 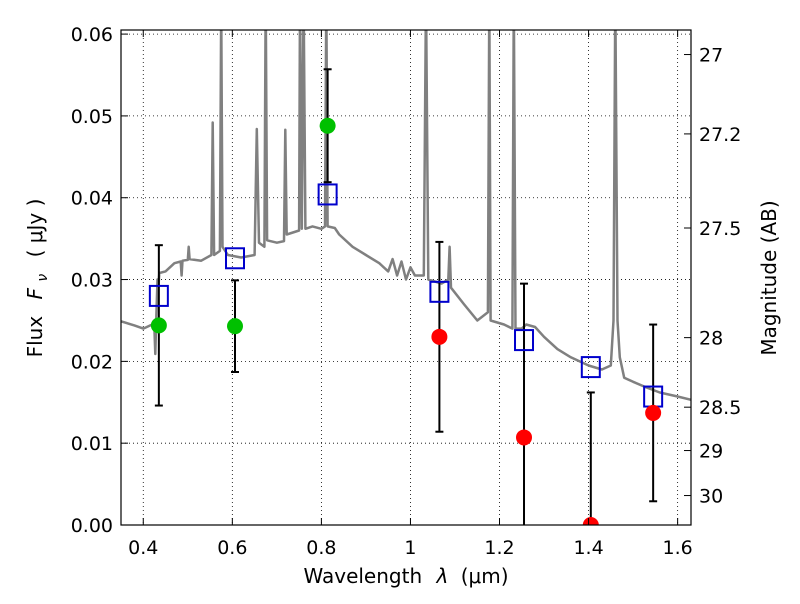 I want to click on y-tick-label: 0.06, so click(x=92, y=35).